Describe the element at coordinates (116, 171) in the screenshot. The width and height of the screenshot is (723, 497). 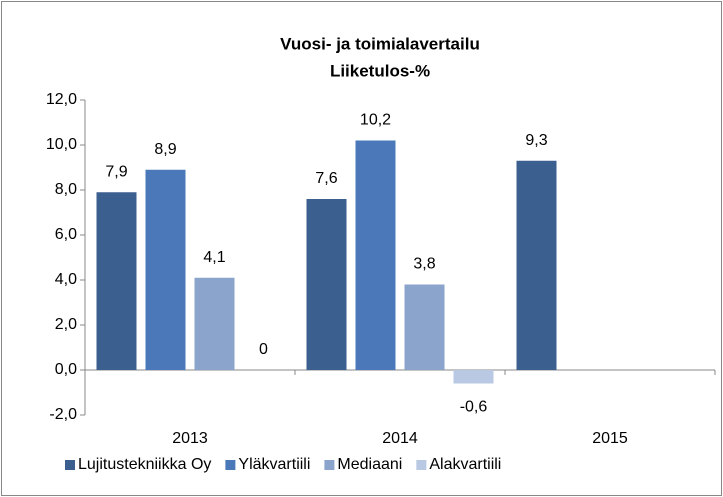
I see `data-label: 7,9` at that location.